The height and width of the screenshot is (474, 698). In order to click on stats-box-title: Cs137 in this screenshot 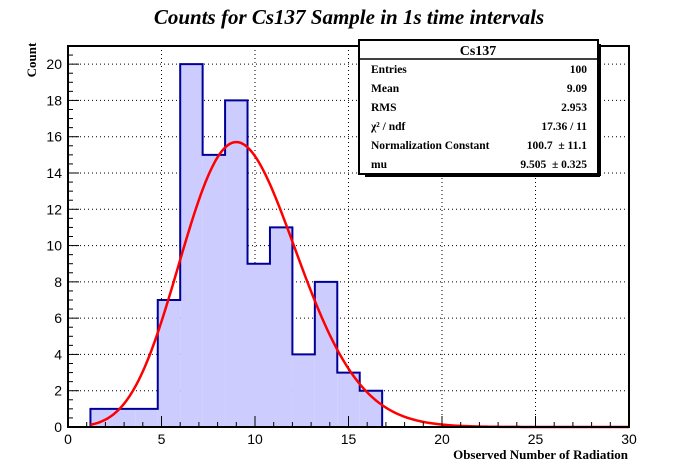, I will do `click(478, 51)`.